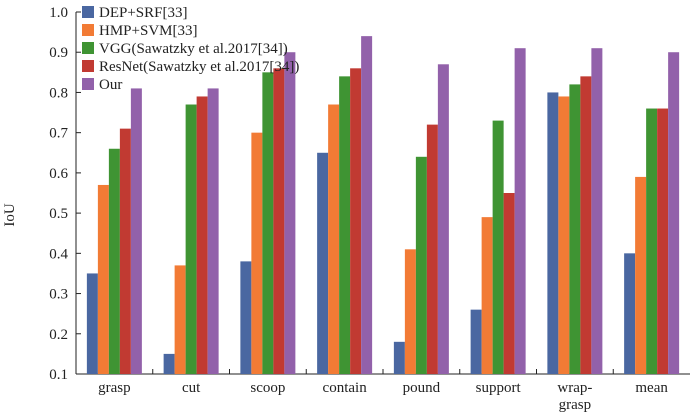 This screenshot has height=416, width=700. What do you see at coordinates (58, 214) in the screenshot?
I see `y-tick-label: 0.5` at bounding box center [58, 214].